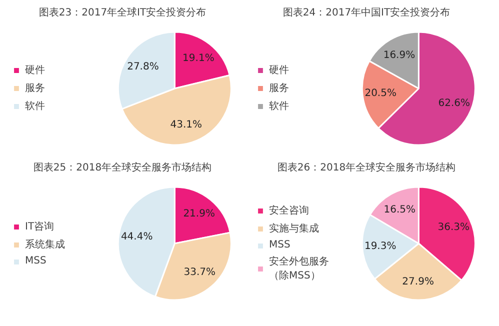  I want to click on data-label: 36.3%, so click(454, 227).